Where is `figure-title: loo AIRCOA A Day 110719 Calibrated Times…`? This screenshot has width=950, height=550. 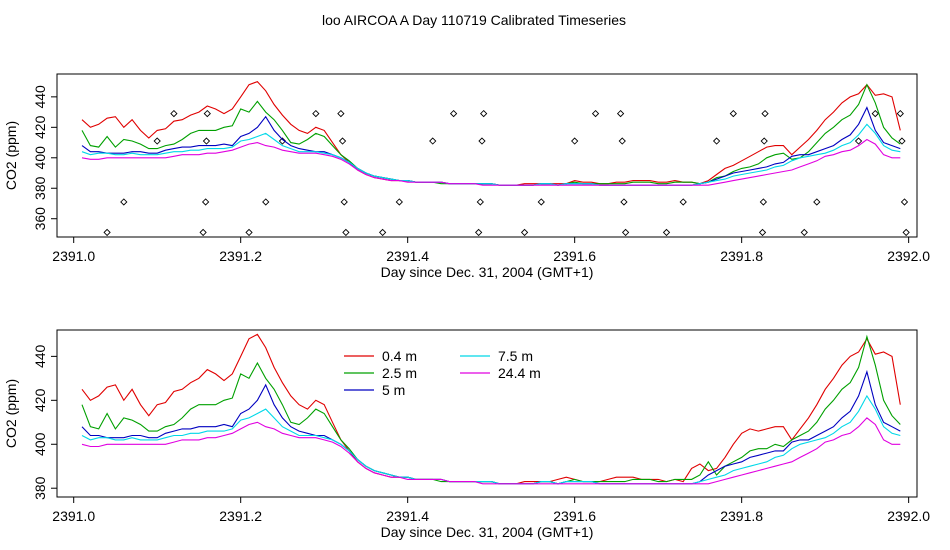
figure-title: loo AIRCOA A Day 110719 Calibrated Times… is located at coordinates (474, 20).